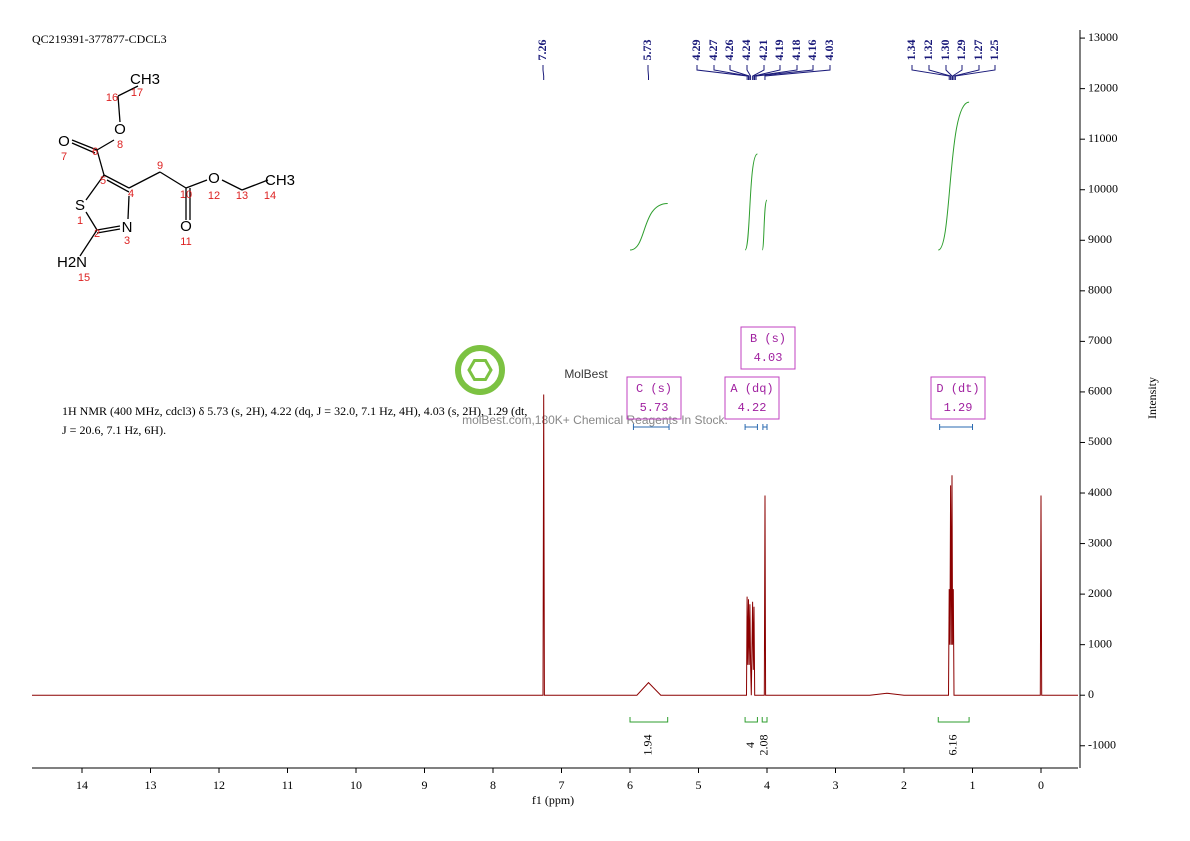 Image resolution: width=1190 pixels, height=841 pixels. I want to click on peak-label: 4.24, so click(746, 50).